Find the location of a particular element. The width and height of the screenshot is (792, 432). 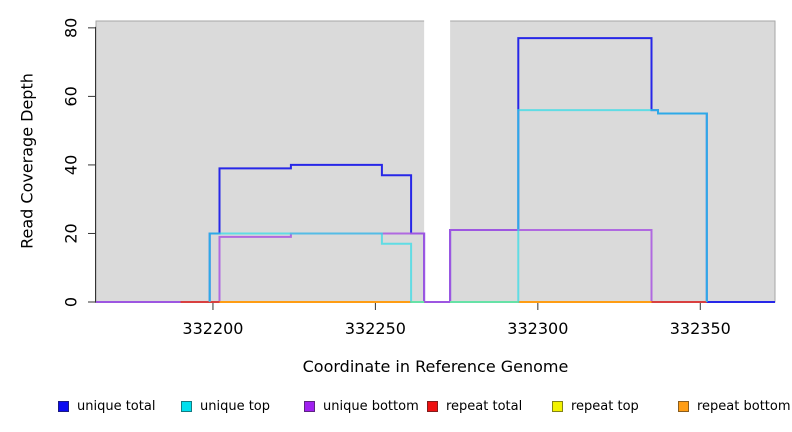

legend-label: repeat top is located at coordinates (605, 406).